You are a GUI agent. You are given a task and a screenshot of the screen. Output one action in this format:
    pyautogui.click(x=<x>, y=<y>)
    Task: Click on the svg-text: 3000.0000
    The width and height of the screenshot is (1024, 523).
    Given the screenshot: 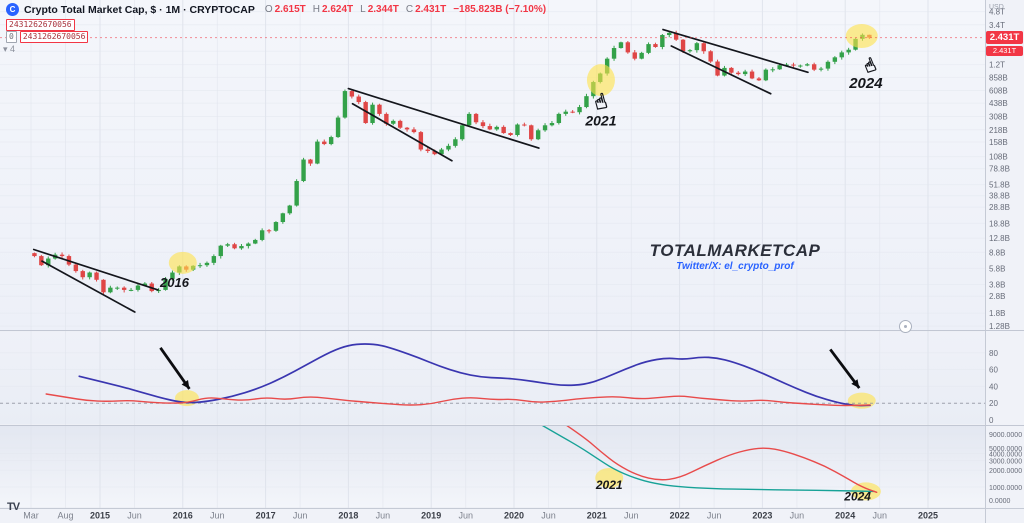 What is the action you would take?
    pyautogui.click(x=1005, y=461)
    